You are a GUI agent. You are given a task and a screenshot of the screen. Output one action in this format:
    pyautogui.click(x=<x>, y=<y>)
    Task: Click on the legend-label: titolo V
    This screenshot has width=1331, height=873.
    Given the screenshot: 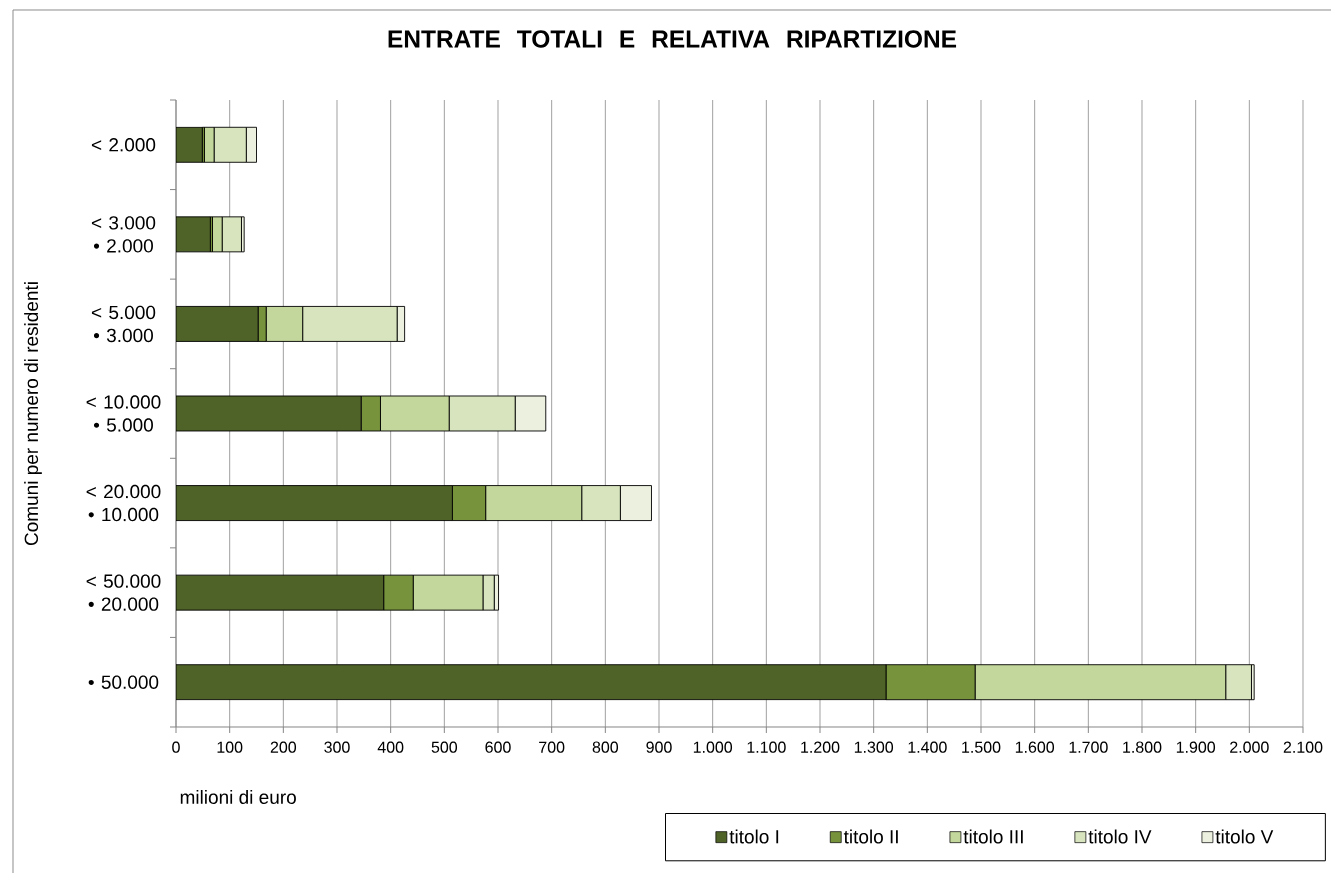 What is the action you would take?
    pyautogui.click(x=1244, y=836)
    